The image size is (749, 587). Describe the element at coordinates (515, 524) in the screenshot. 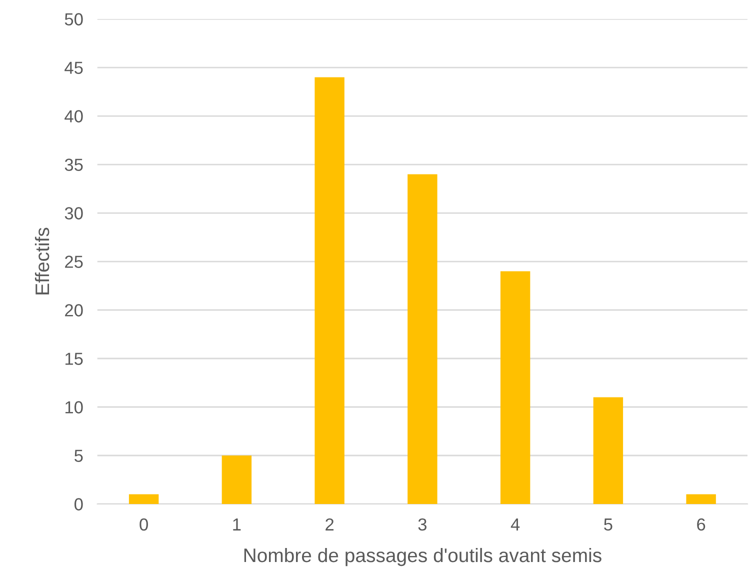

I see `x-tick-label: 4` at that location.